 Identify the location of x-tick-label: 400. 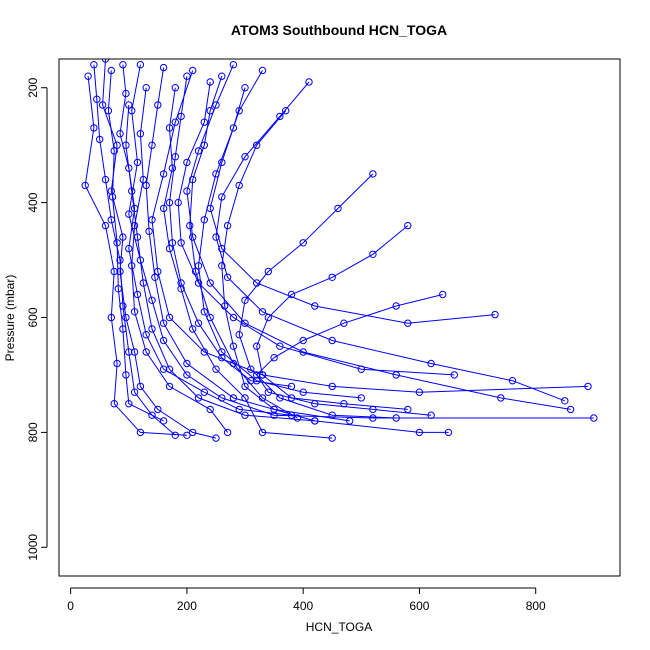
(303, 606).